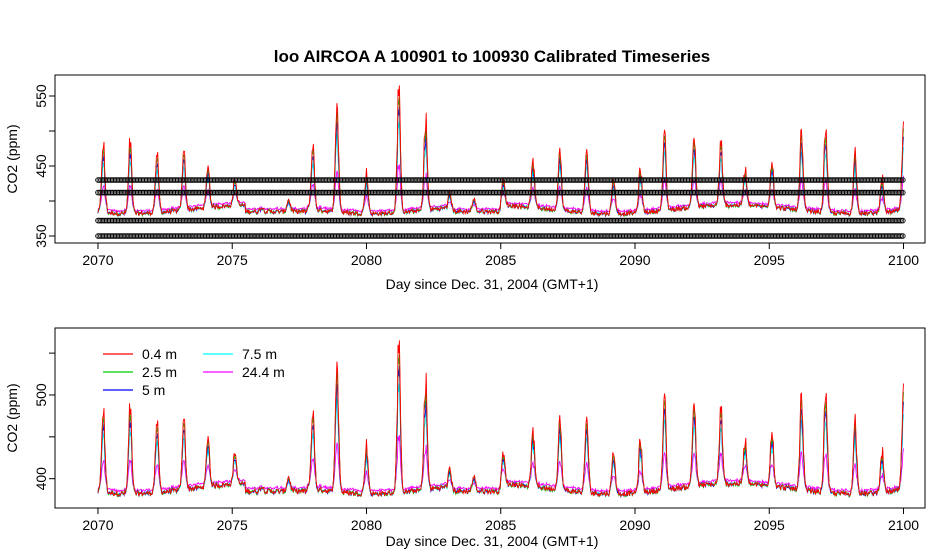 This screenshot has height=550, width=950. Describe the element at coordinates (159, 354) in the screenshot. I see `legend-label: 0.4 m` at that location.